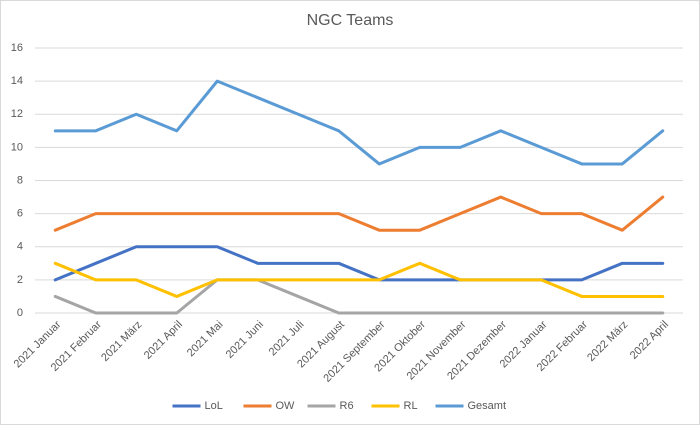  Describe the element at coordinates (20, 313) in the screenshot. I see `y-tick-label: 0` at that location.